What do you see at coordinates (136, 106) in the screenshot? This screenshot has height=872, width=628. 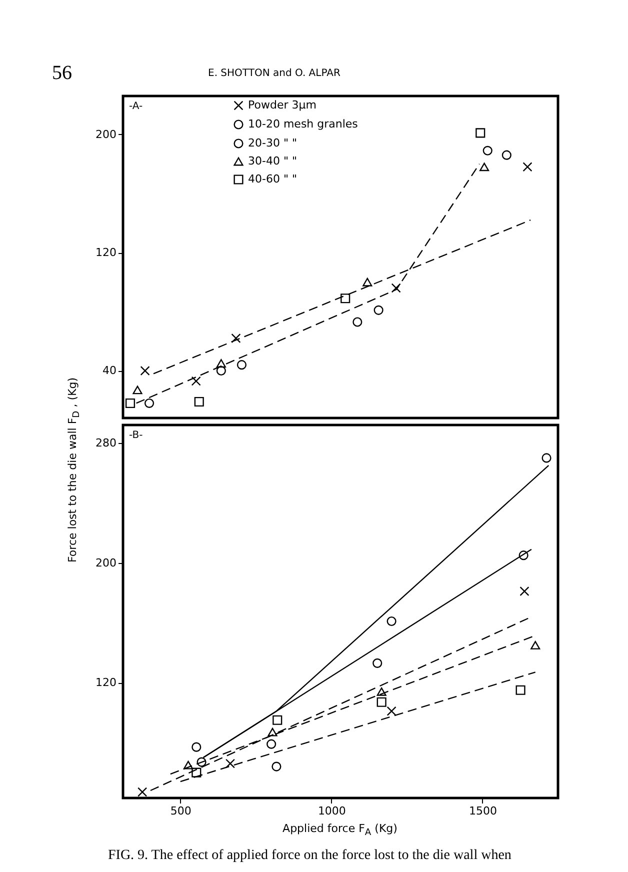 I see `text: -A-` at bounding box center [136, 106].